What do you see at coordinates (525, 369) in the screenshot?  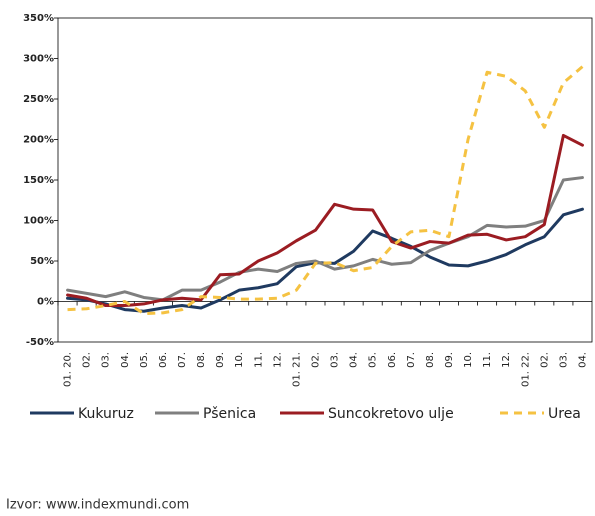 I see `x-tick-label: 01. 22.` at bounding box center [525, 369].